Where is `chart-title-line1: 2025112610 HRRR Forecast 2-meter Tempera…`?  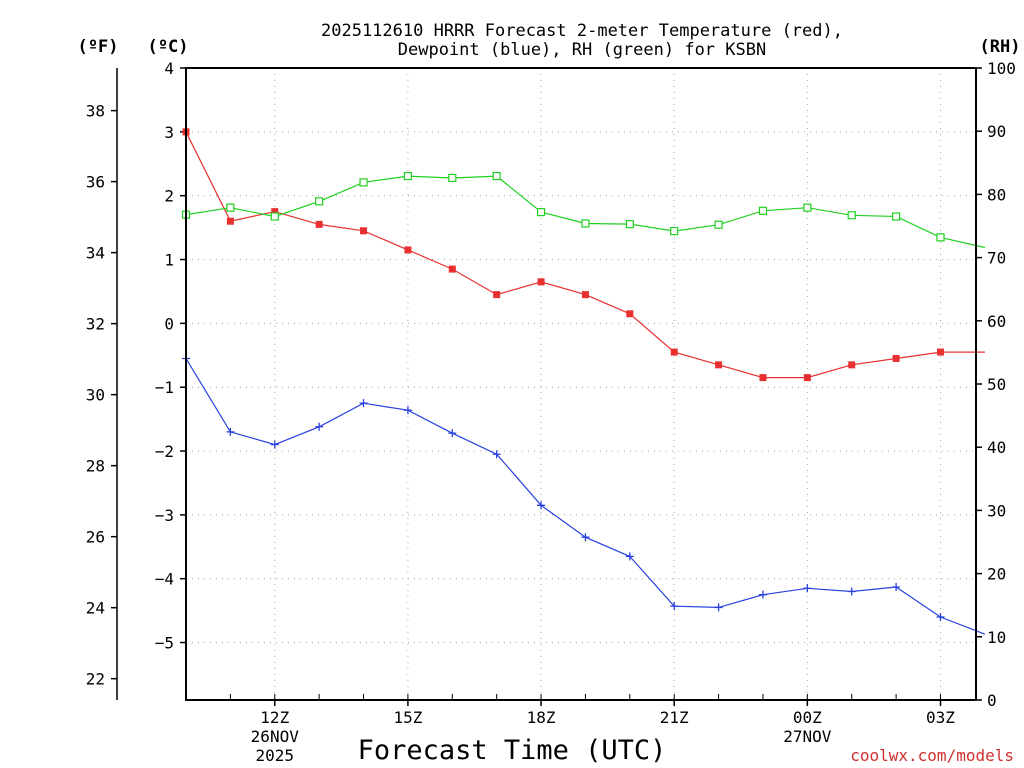 chart-title-line1: 2025112610 HRRR Forecast 2-meter Tempera… is located at coordinates (582, 31).